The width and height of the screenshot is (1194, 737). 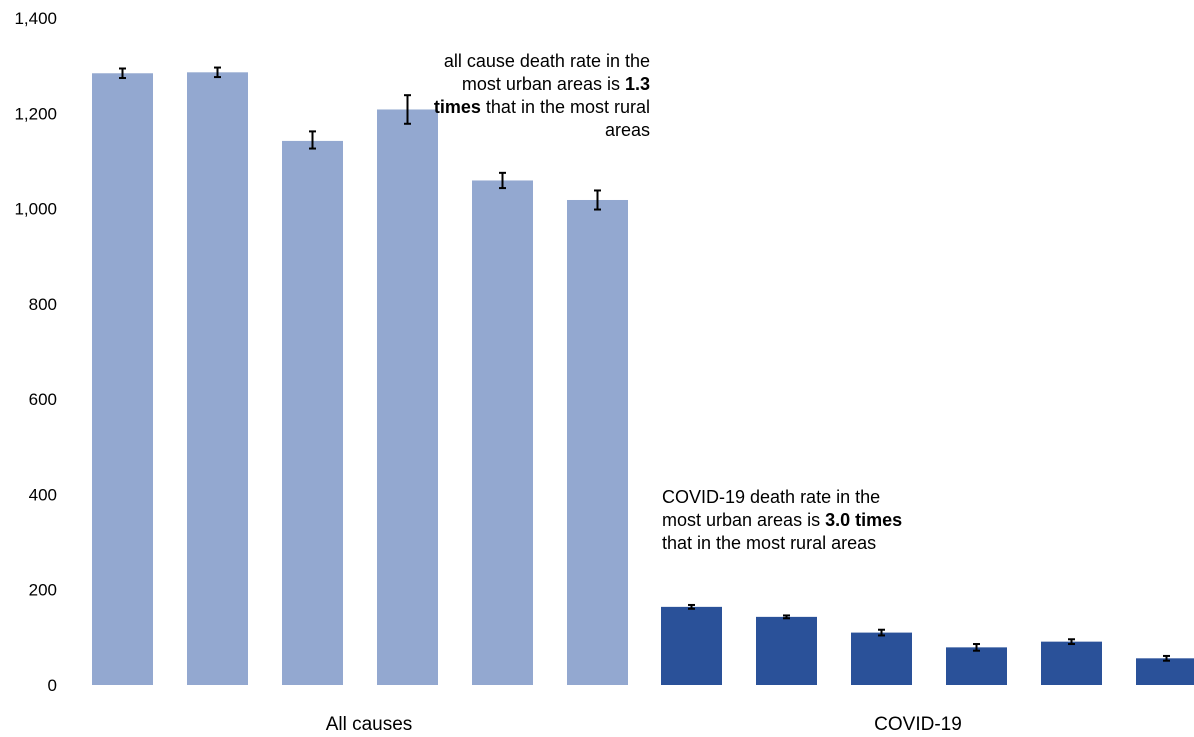 What do you see at coordinates (864, 520) in the screenshot?
I see `annotation-covid-bold: 3.0 times` at bounding box center [864, 520].